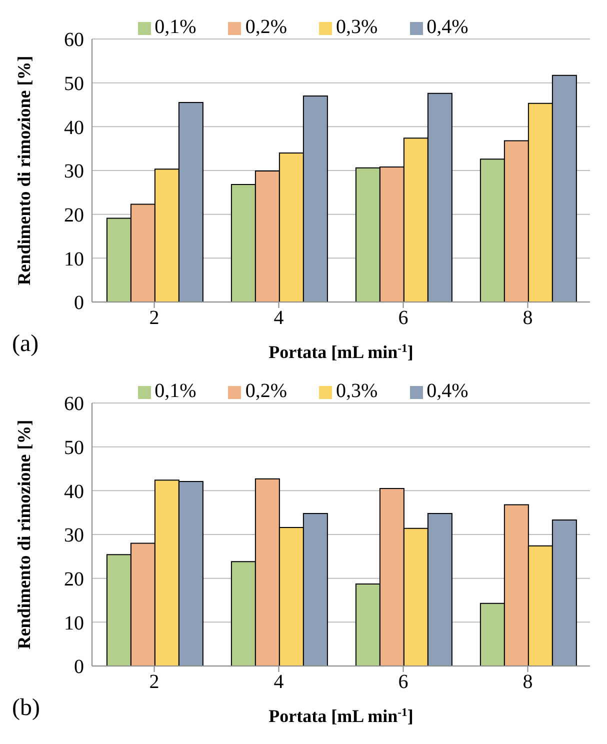 The image size is (607, 744). What do you see at coordinates (25, 344) in the screenshot?
I see `text: (a)` at bounding box center [25, 344].